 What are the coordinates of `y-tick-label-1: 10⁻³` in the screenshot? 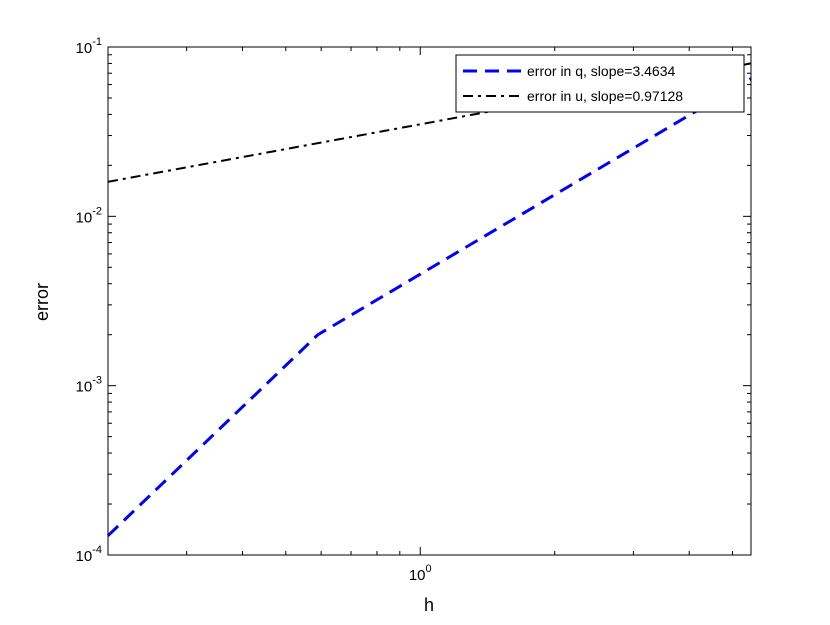 It's located at (89, 385).